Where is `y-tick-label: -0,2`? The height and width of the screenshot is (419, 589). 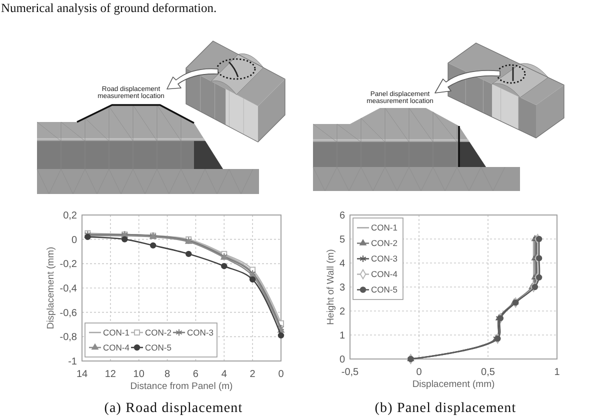
y-tick-label: -0,2 is located at coordinates (69, 264).